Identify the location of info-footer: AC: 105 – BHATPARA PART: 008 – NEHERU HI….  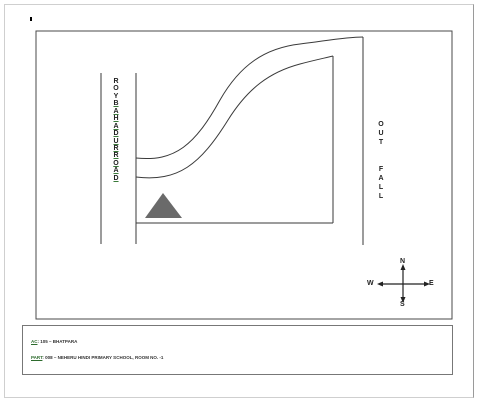
(237, 350).